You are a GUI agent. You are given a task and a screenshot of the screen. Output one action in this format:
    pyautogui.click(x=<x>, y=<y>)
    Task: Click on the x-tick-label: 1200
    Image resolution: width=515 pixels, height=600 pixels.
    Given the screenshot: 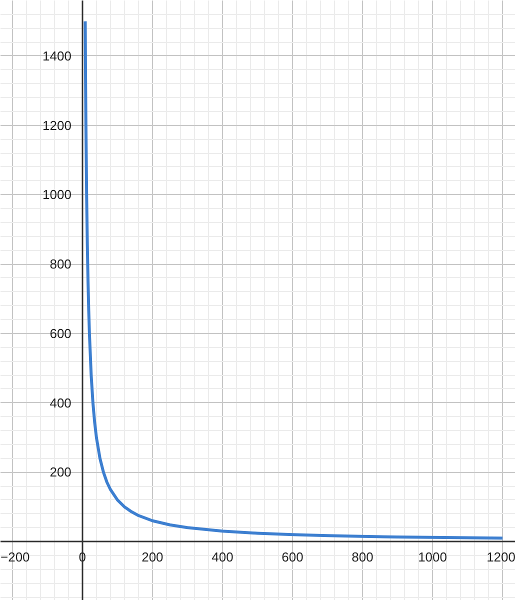 What is the action you would take?
    pyautogui.click(x=500, y=557)
    